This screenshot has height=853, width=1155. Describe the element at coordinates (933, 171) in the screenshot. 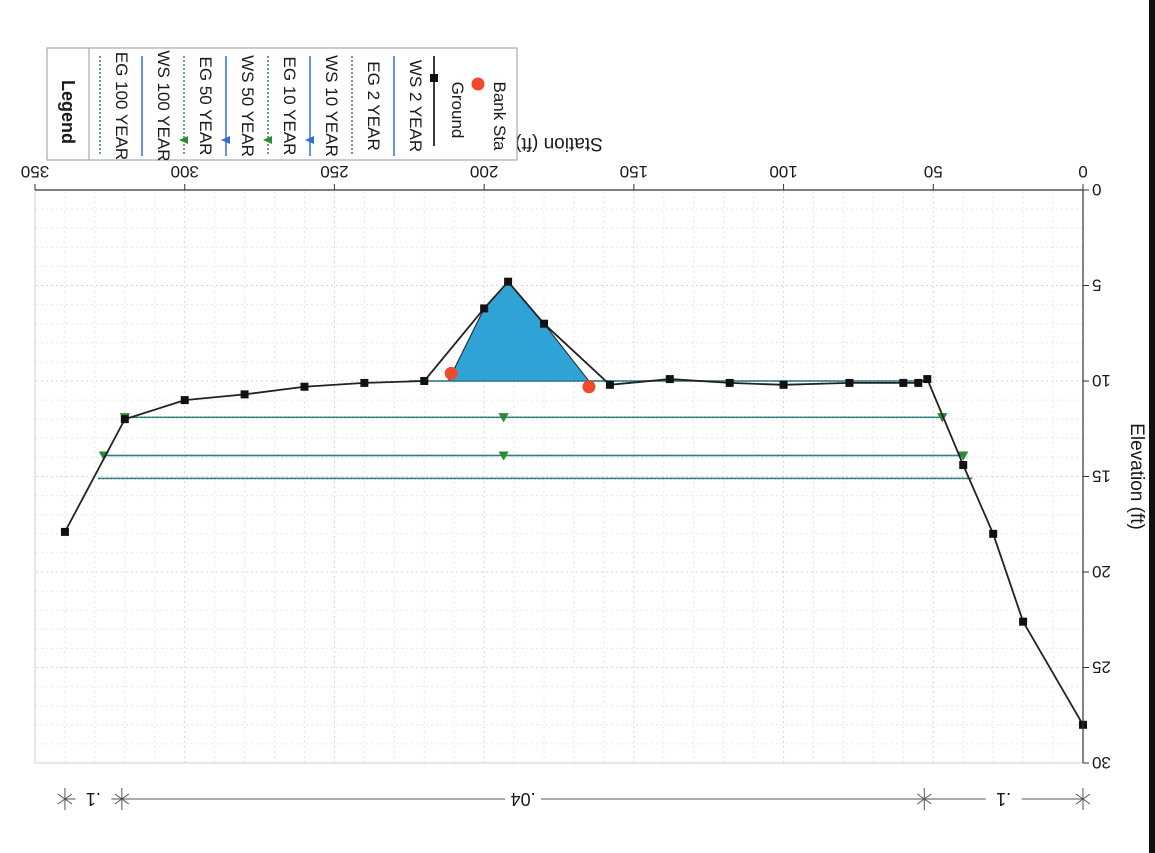

I see `x-tick-label: 50` at that location.